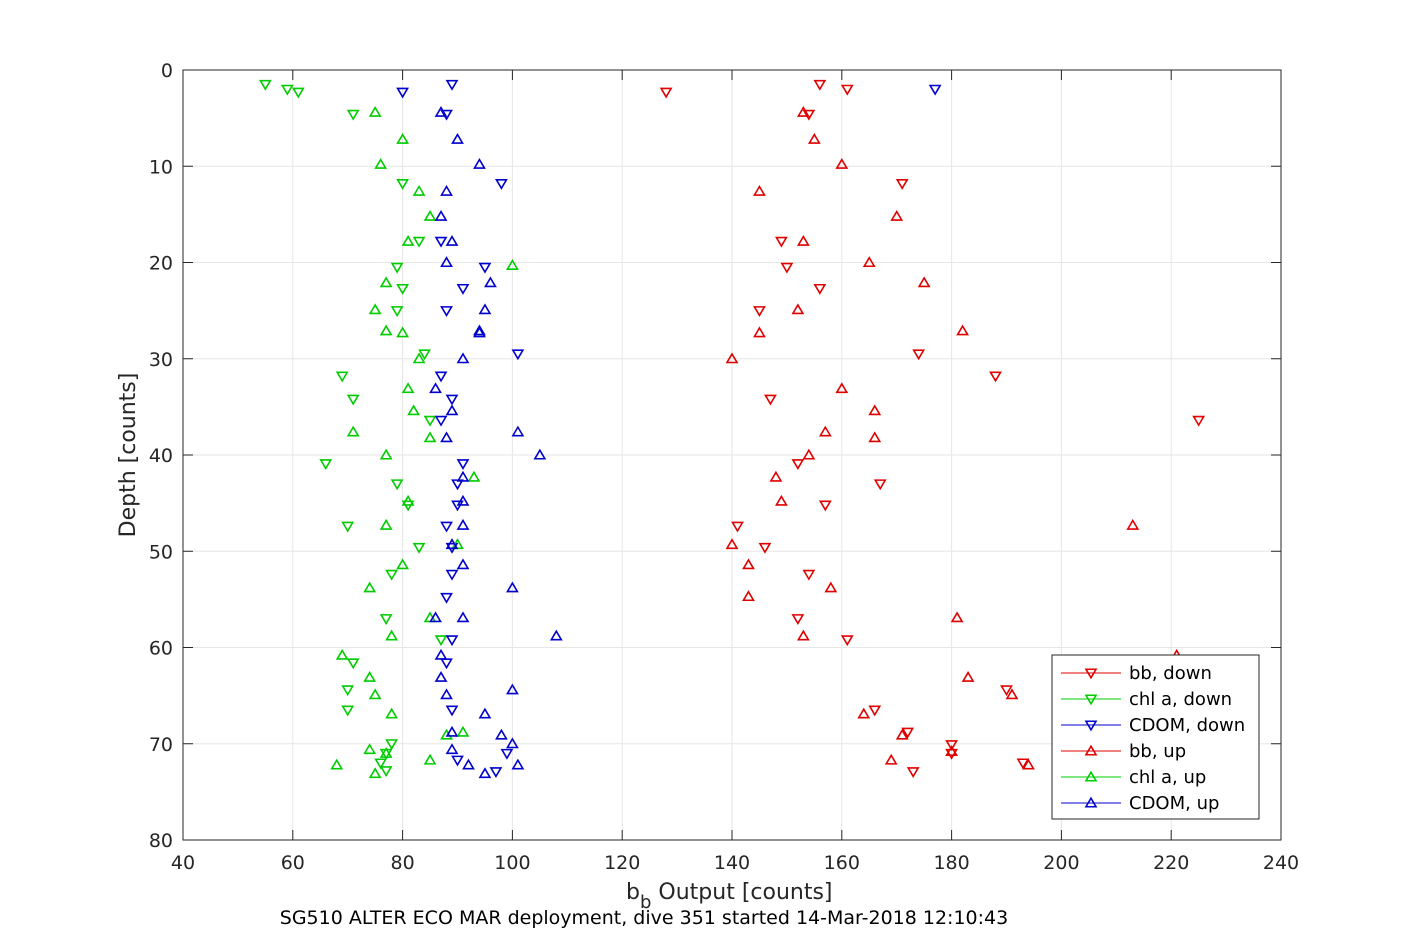 Image resolution: width=1417 pixels, height=945 pixels. Describe the element at coordinates (633, 892) in the screenshot. I see `x-axis-title-main: b` at that location.